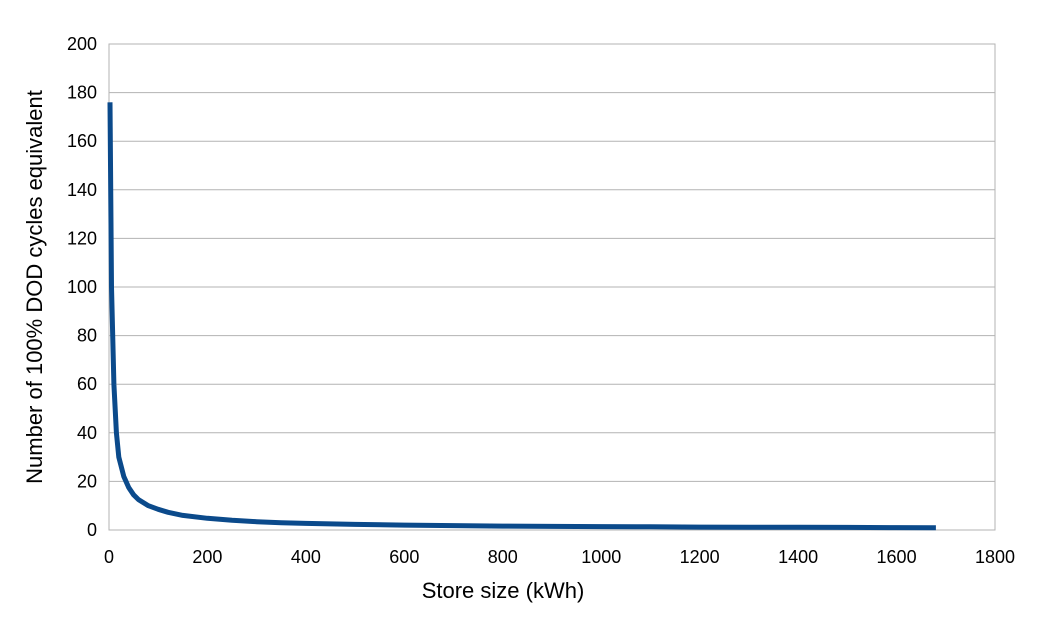  I want to click on x-tick-label: 1200, so click(700, 557).